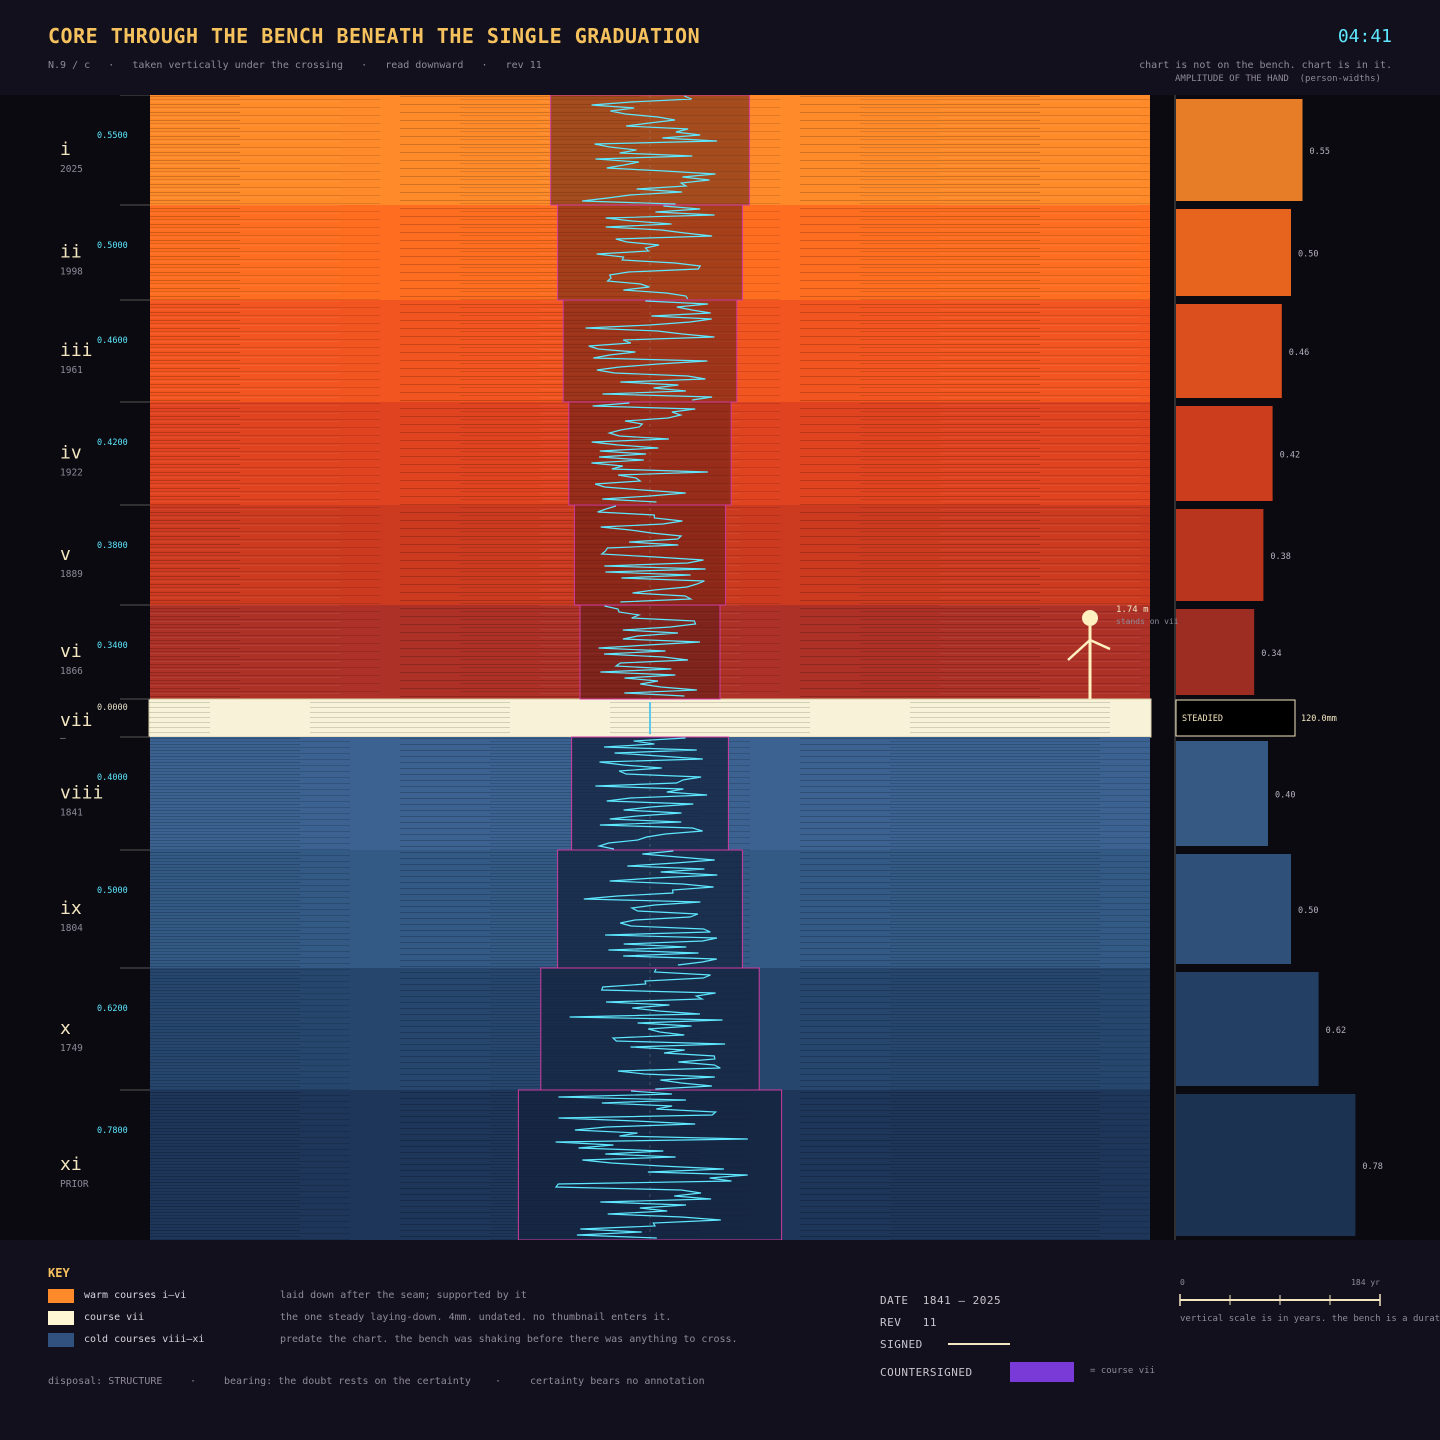 The width and height of the screenshot is (1440, 1440). I want to click on amplitude-label-iv: 0.42, so click(1290, 456).